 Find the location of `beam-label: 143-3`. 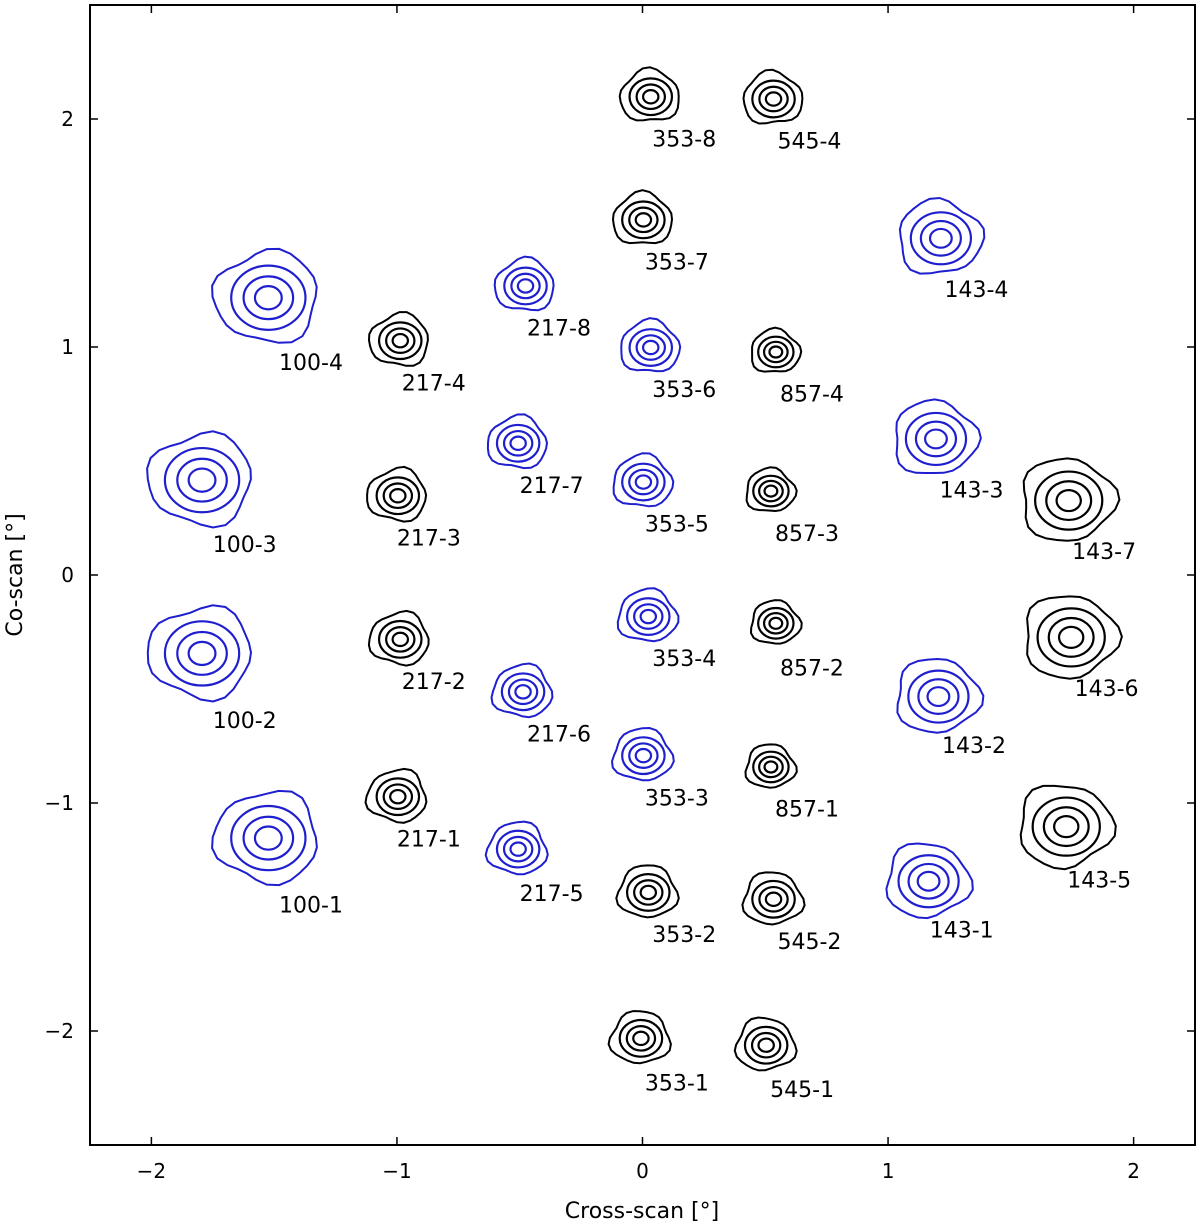

beam-label: 143-3 is located at coordinates (972, 490).